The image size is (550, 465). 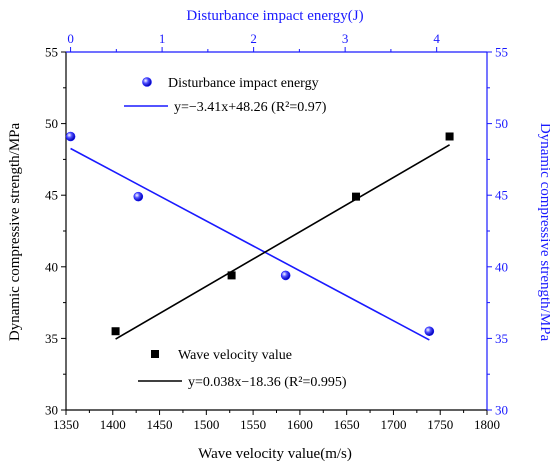 I want to click on top-tick-label: 2, so click(x=253, y=38).